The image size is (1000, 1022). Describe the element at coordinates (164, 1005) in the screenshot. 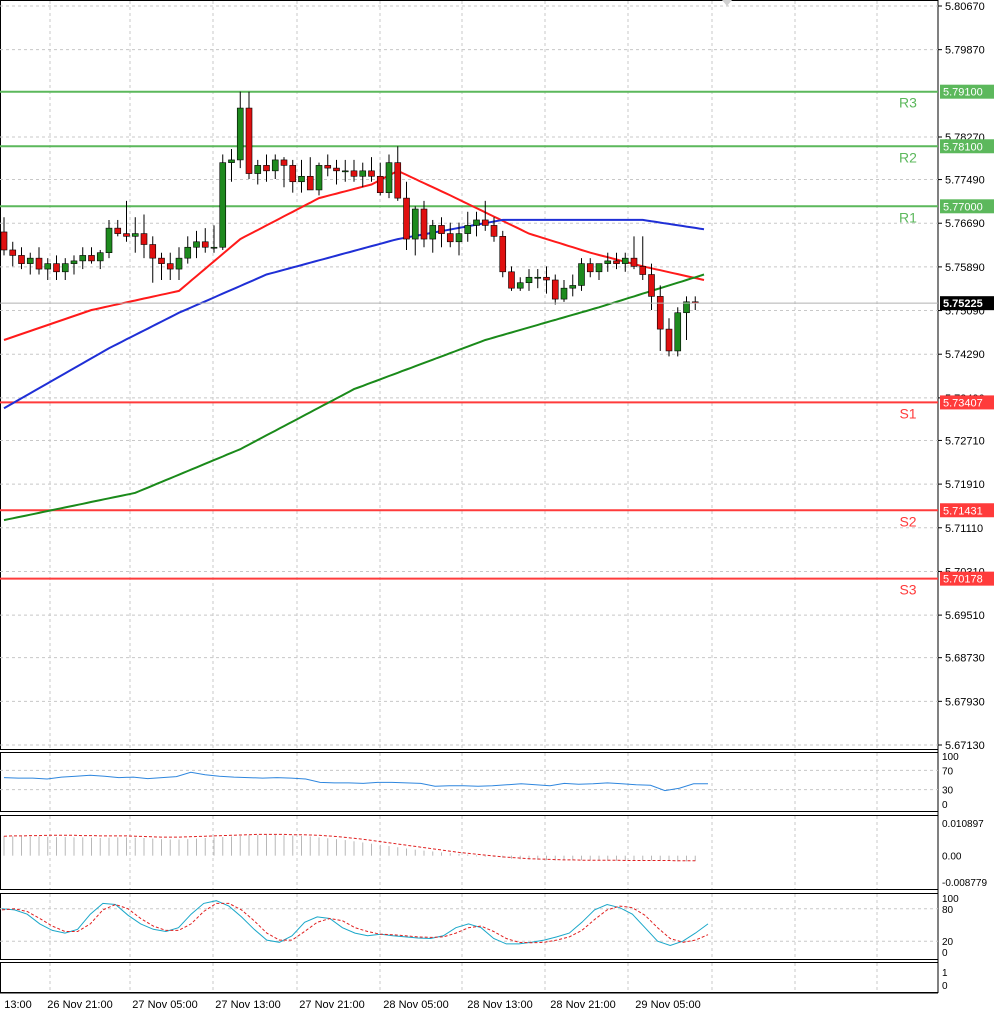

I see `time-label: 27 Nov 05:00` at that location.